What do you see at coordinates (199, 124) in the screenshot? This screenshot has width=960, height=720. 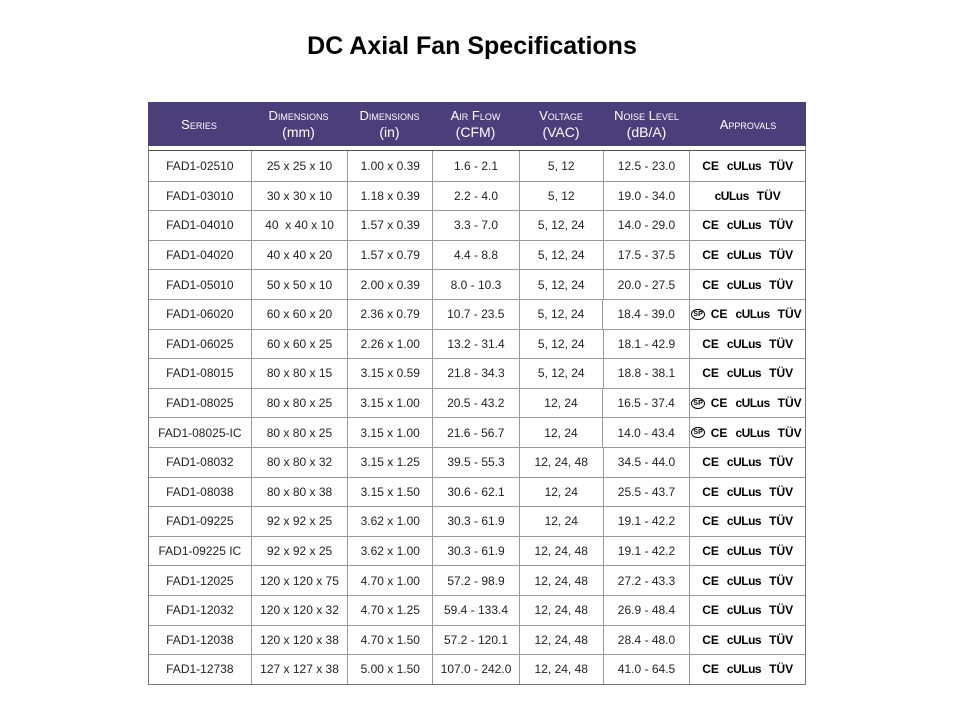 I see `header-cell: Series` at bounding box center [199, 124].